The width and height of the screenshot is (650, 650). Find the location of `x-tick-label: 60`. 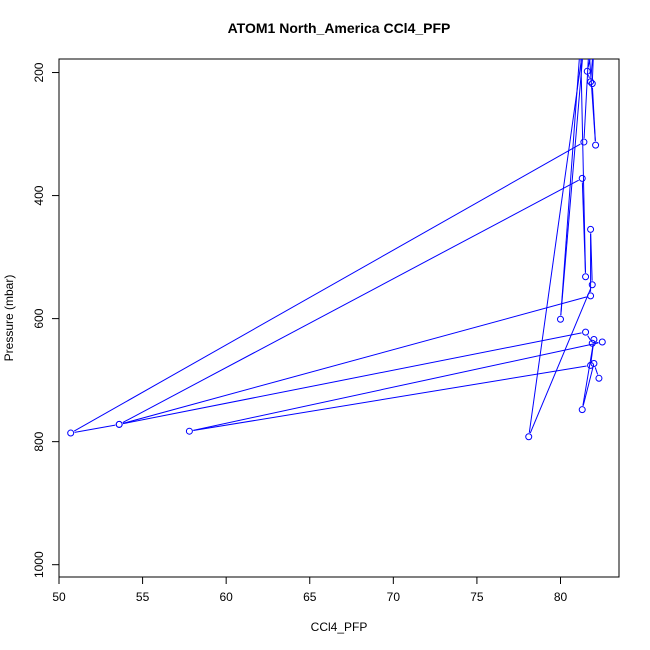

x-tick-label: 60 is located at coordinates (226, 597).